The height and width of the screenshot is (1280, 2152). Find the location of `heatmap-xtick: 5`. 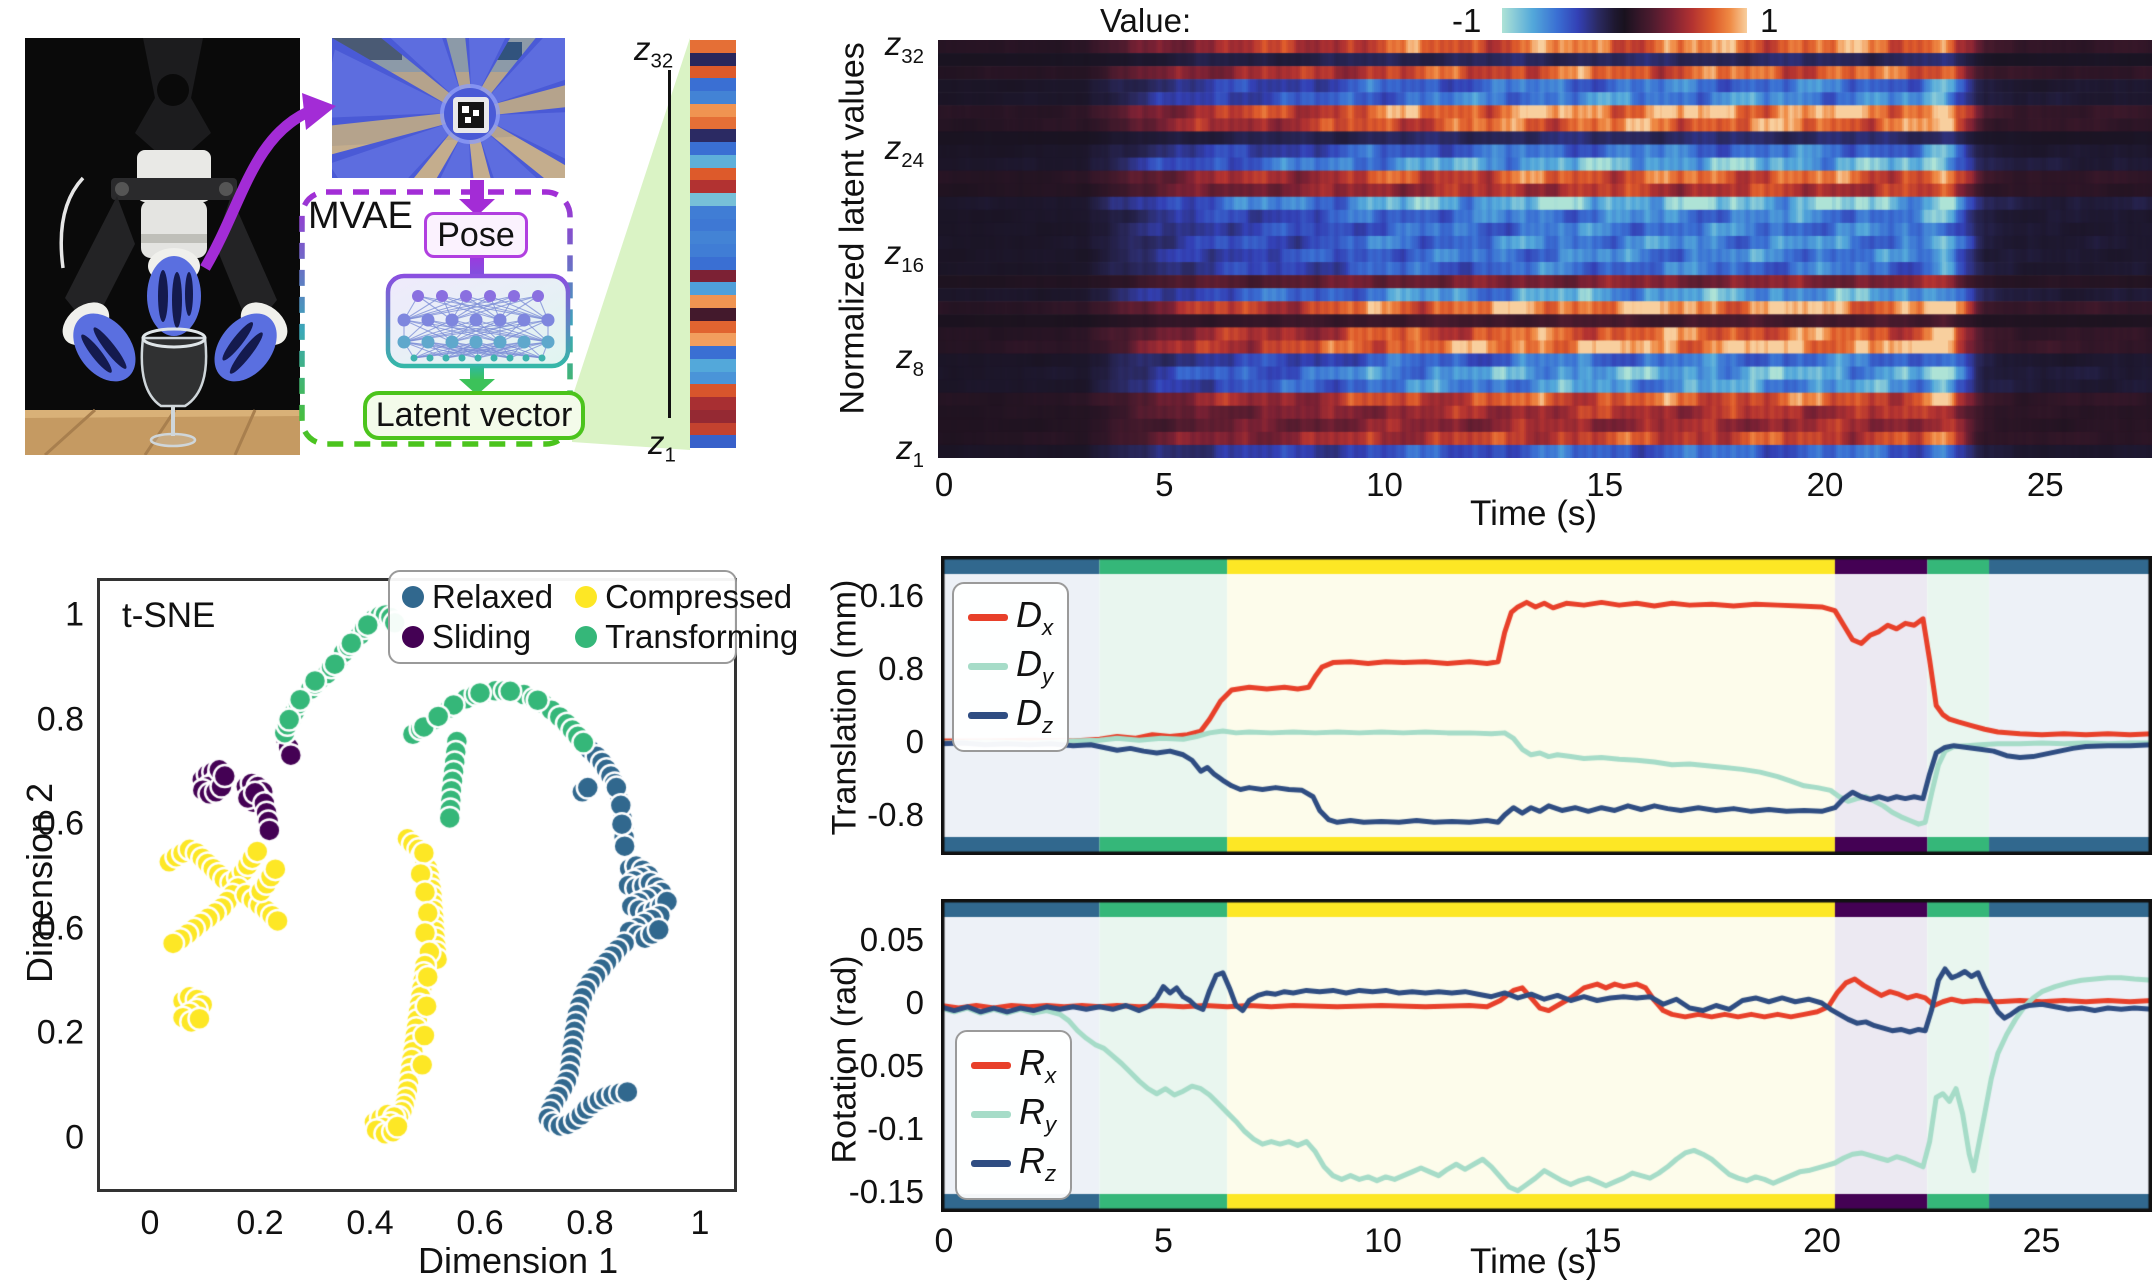

heatmap-xtick: 5 is located at coordinates (1164, 484).